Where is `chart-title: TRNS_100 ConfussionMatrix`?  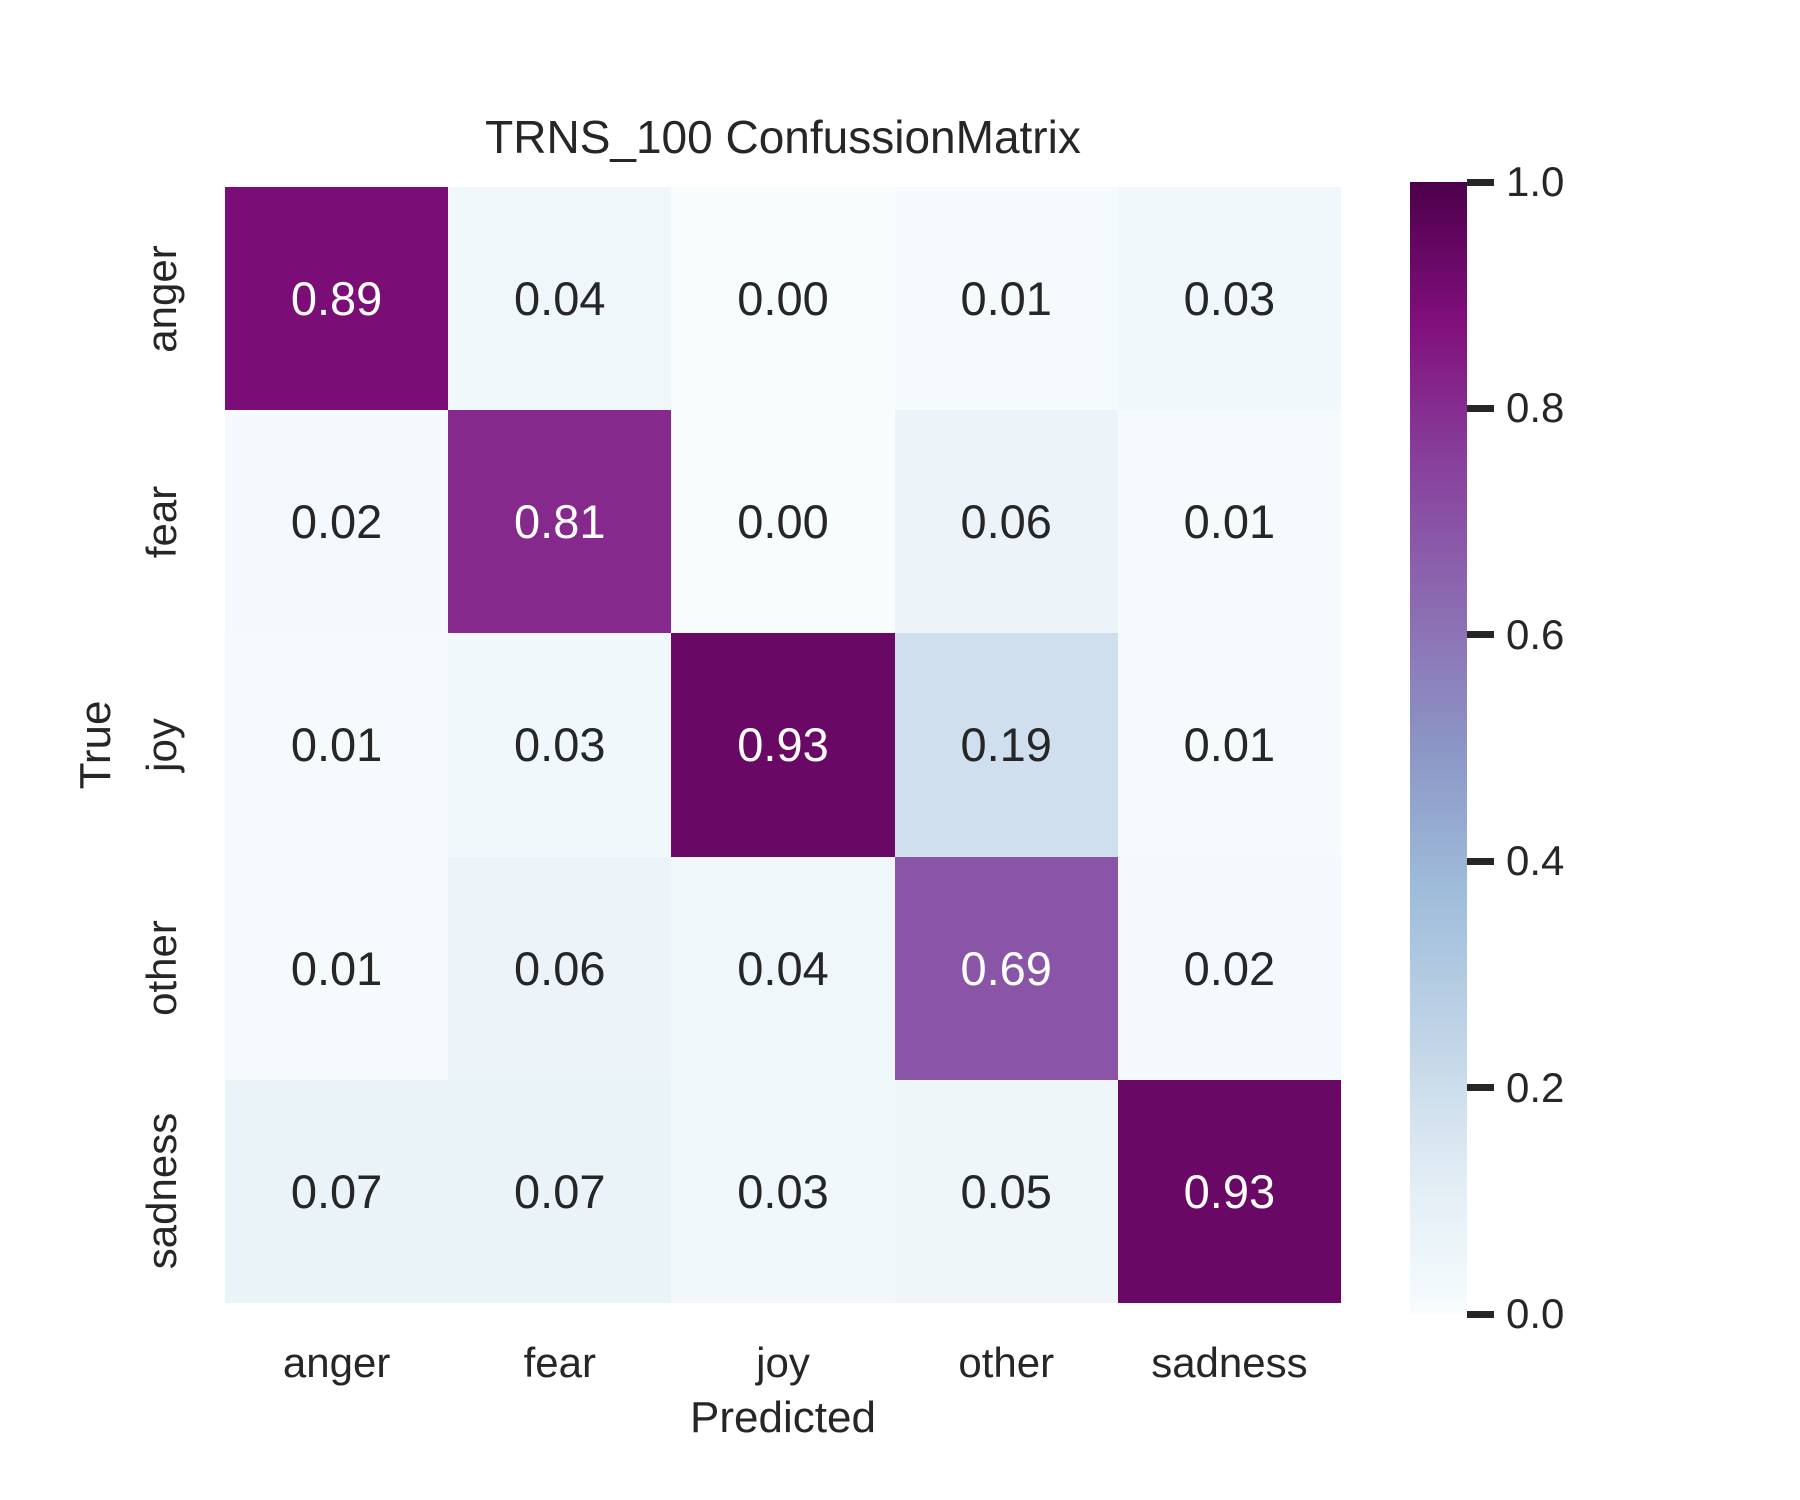 chart-title: TRNS_100 ConfussionMatrix is located at coordinates (783, 137).